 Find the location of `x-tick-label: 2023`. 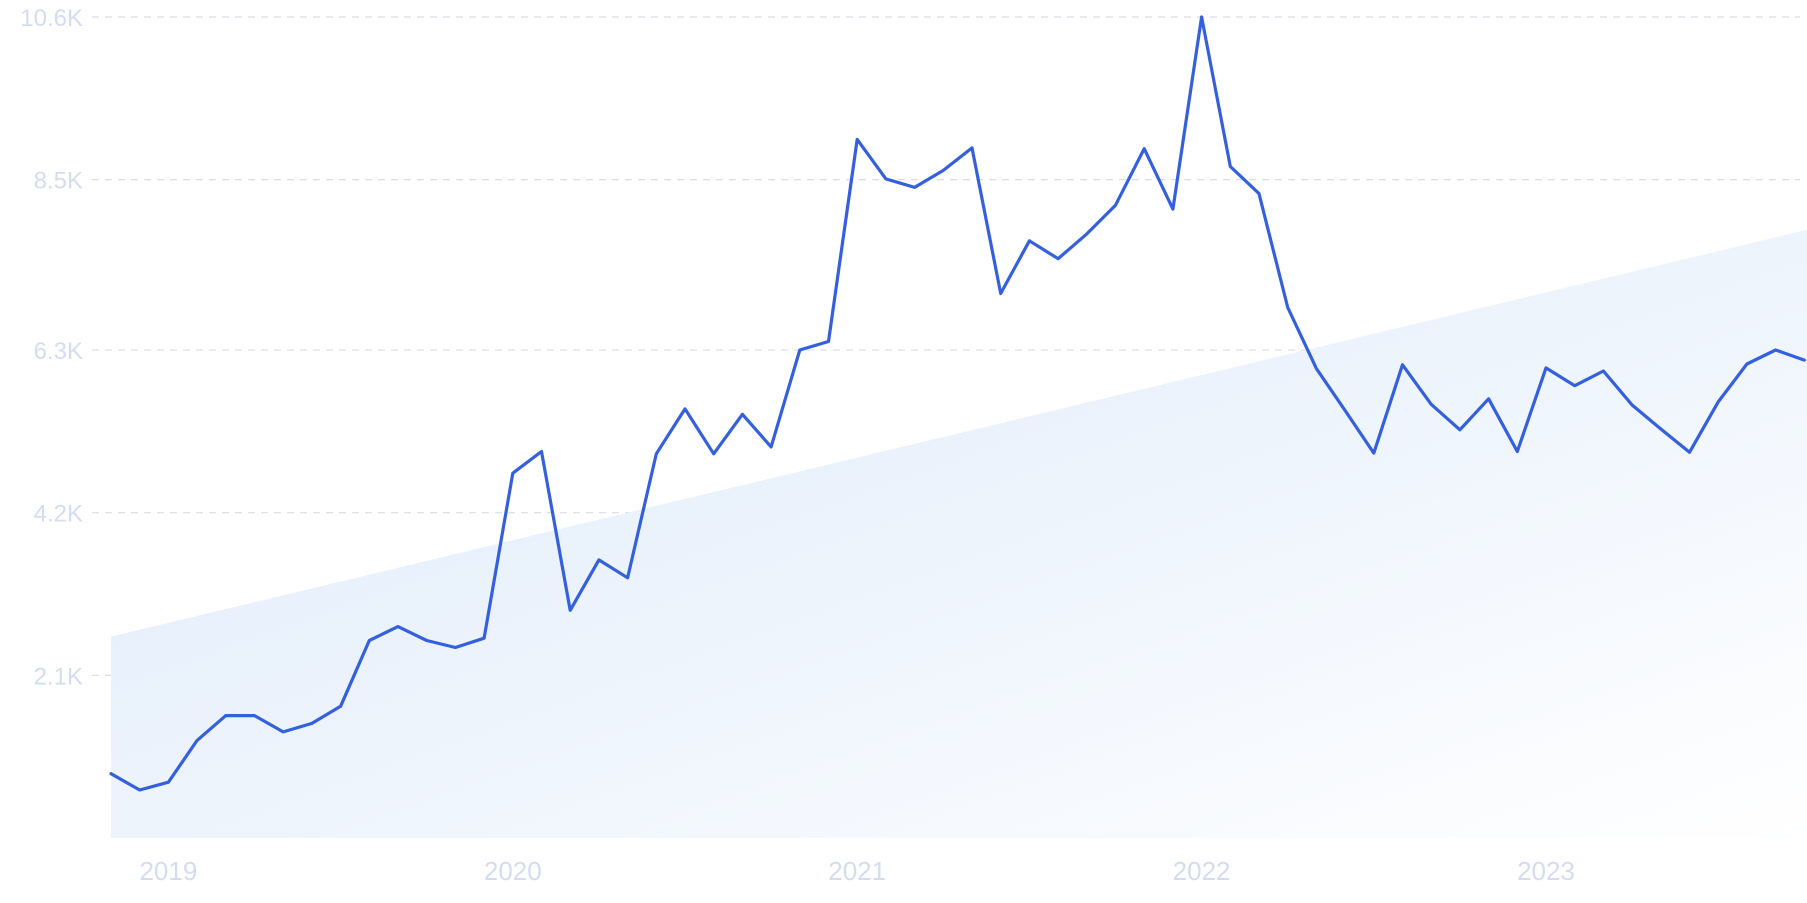

x-tick-label: 2023 is located at coordinates (1546, 871).